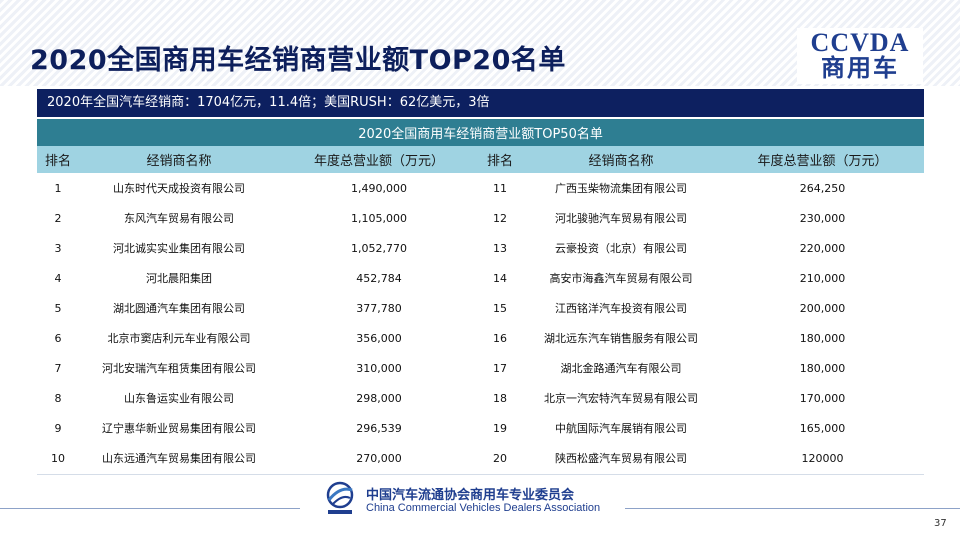  Describe the element at coordinates (179, 159) in the screenshot. I see `header-dealer-name-1: 经销商名称` at that location.